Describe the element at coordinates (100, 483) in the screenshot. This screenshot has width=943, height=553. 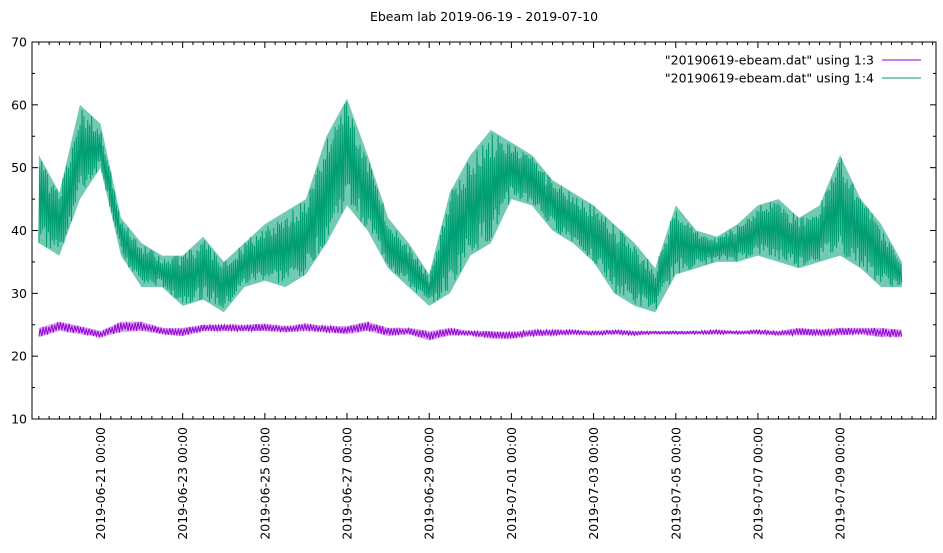
I see `x-tick-label: 2019-06-21 00:00` at that location.